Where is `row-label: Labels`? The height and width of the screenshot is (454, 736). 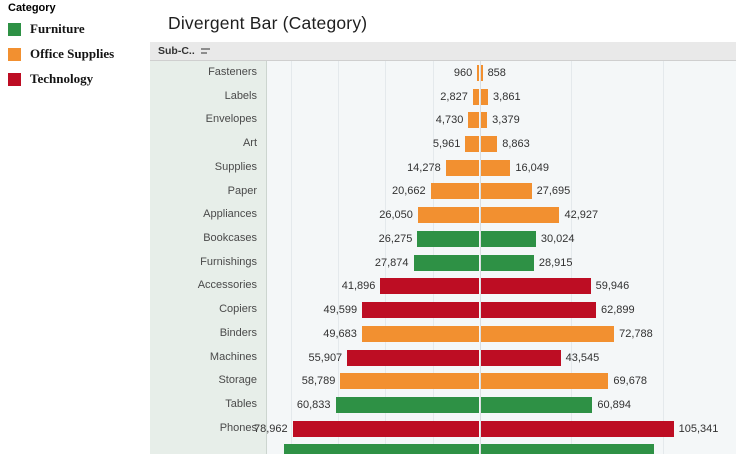
row-label: Labels is located at coordinates (240, 95).